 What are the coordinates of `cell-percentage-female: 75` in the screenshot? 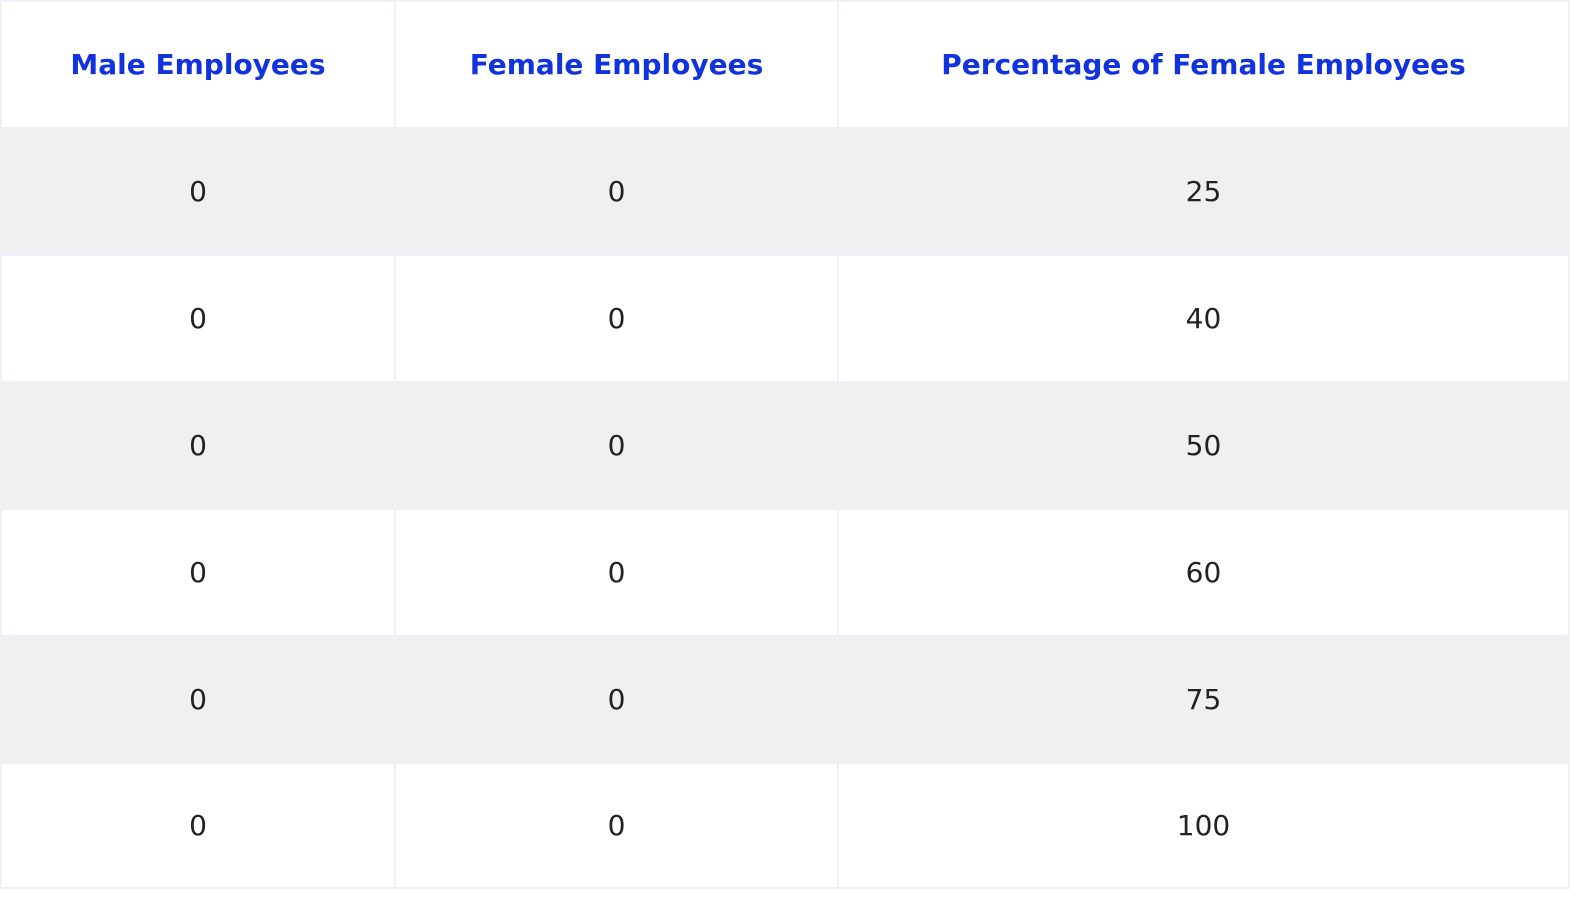 It's located at (1203, 699).